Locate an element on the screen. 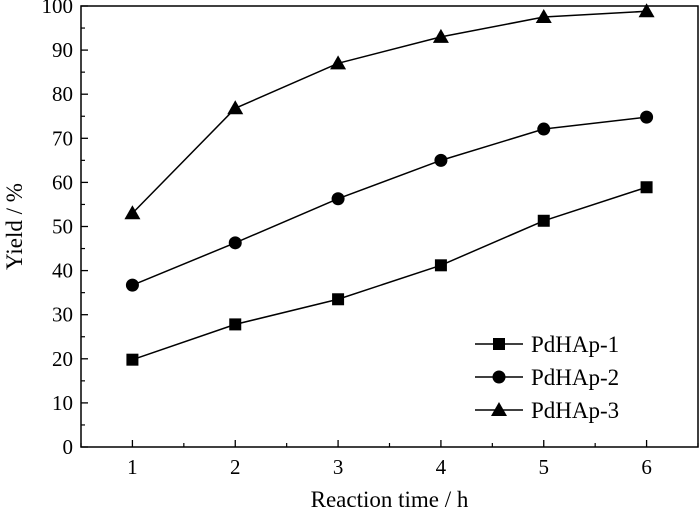 Image resolution: width=700 pixels, height=512 pixels. legend-entry: PdHAp-1 is located at coordinates (547, 344).